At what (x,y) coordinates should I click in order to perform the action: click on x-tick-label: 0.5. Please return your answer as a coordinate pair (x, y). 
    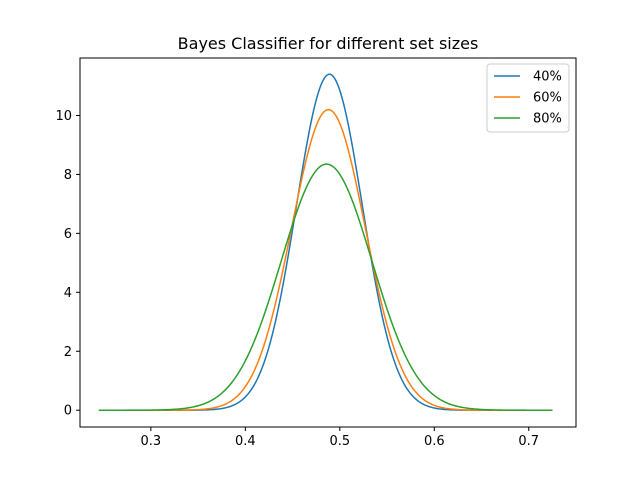
    Looking at the image, I should click on (339, 441).